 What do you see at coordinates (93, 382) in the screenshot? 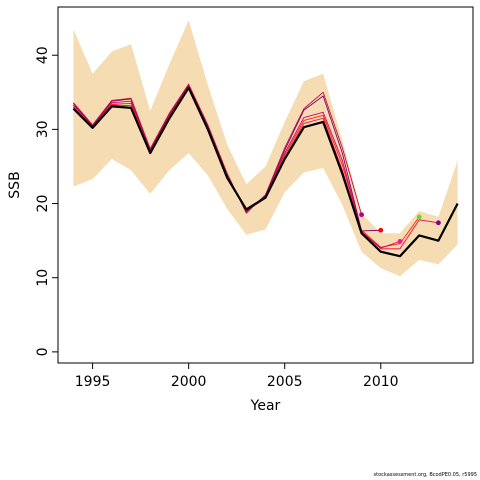
I see `x-tick-label-1995: 1995` at bounding box center [93, 382].